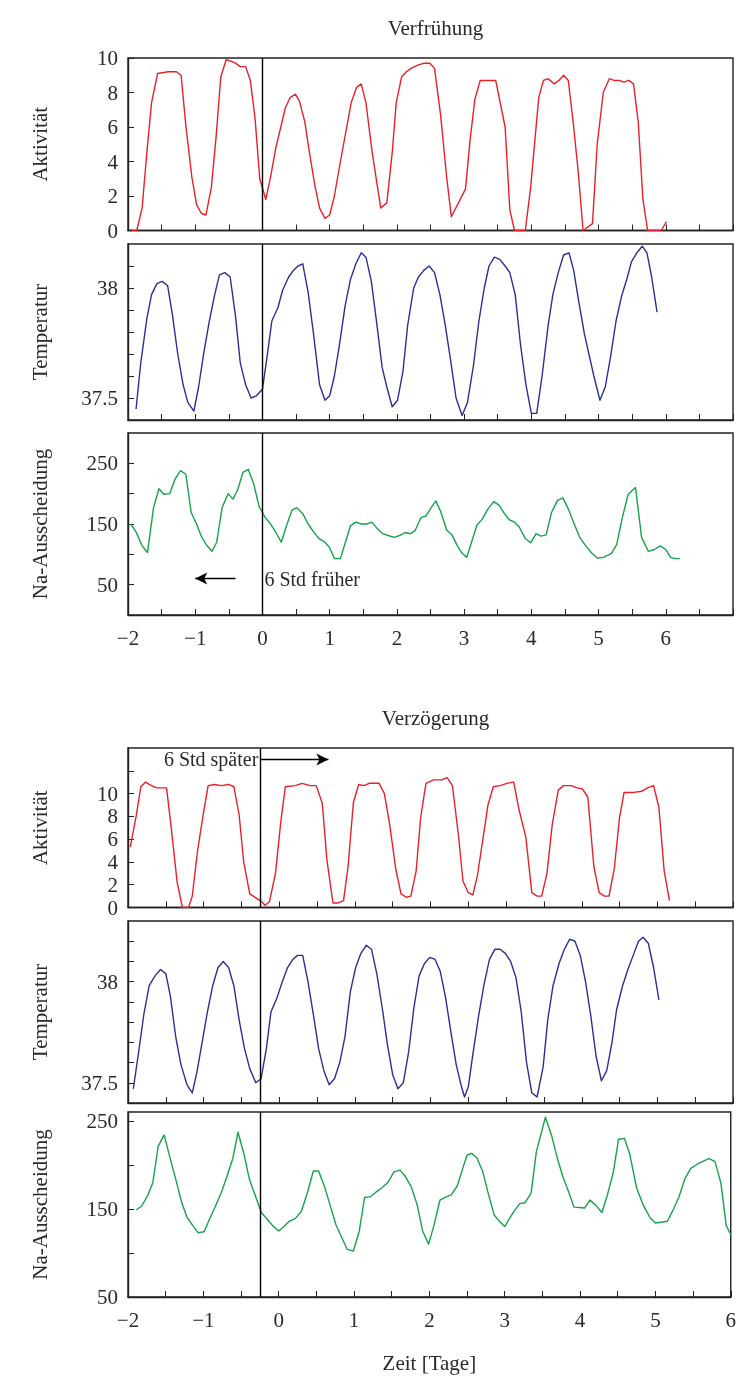 The width and height of the screenshot is (739, 1389). Describe the element at coordinates (429, 1362) in the screenshot. I see `x-axis-title: Zeit [Tage]` at that location.